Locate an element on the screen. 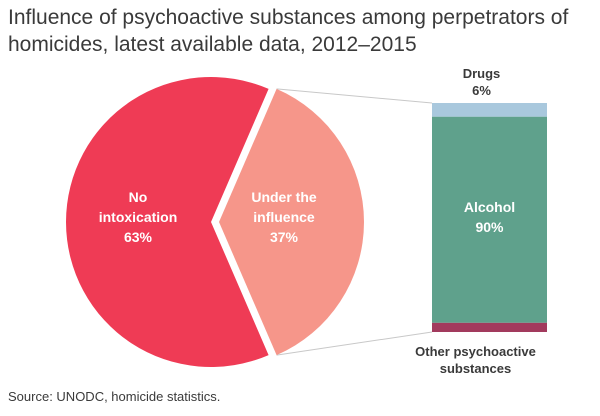  connector-line-top is located at coordinates (354, 96).